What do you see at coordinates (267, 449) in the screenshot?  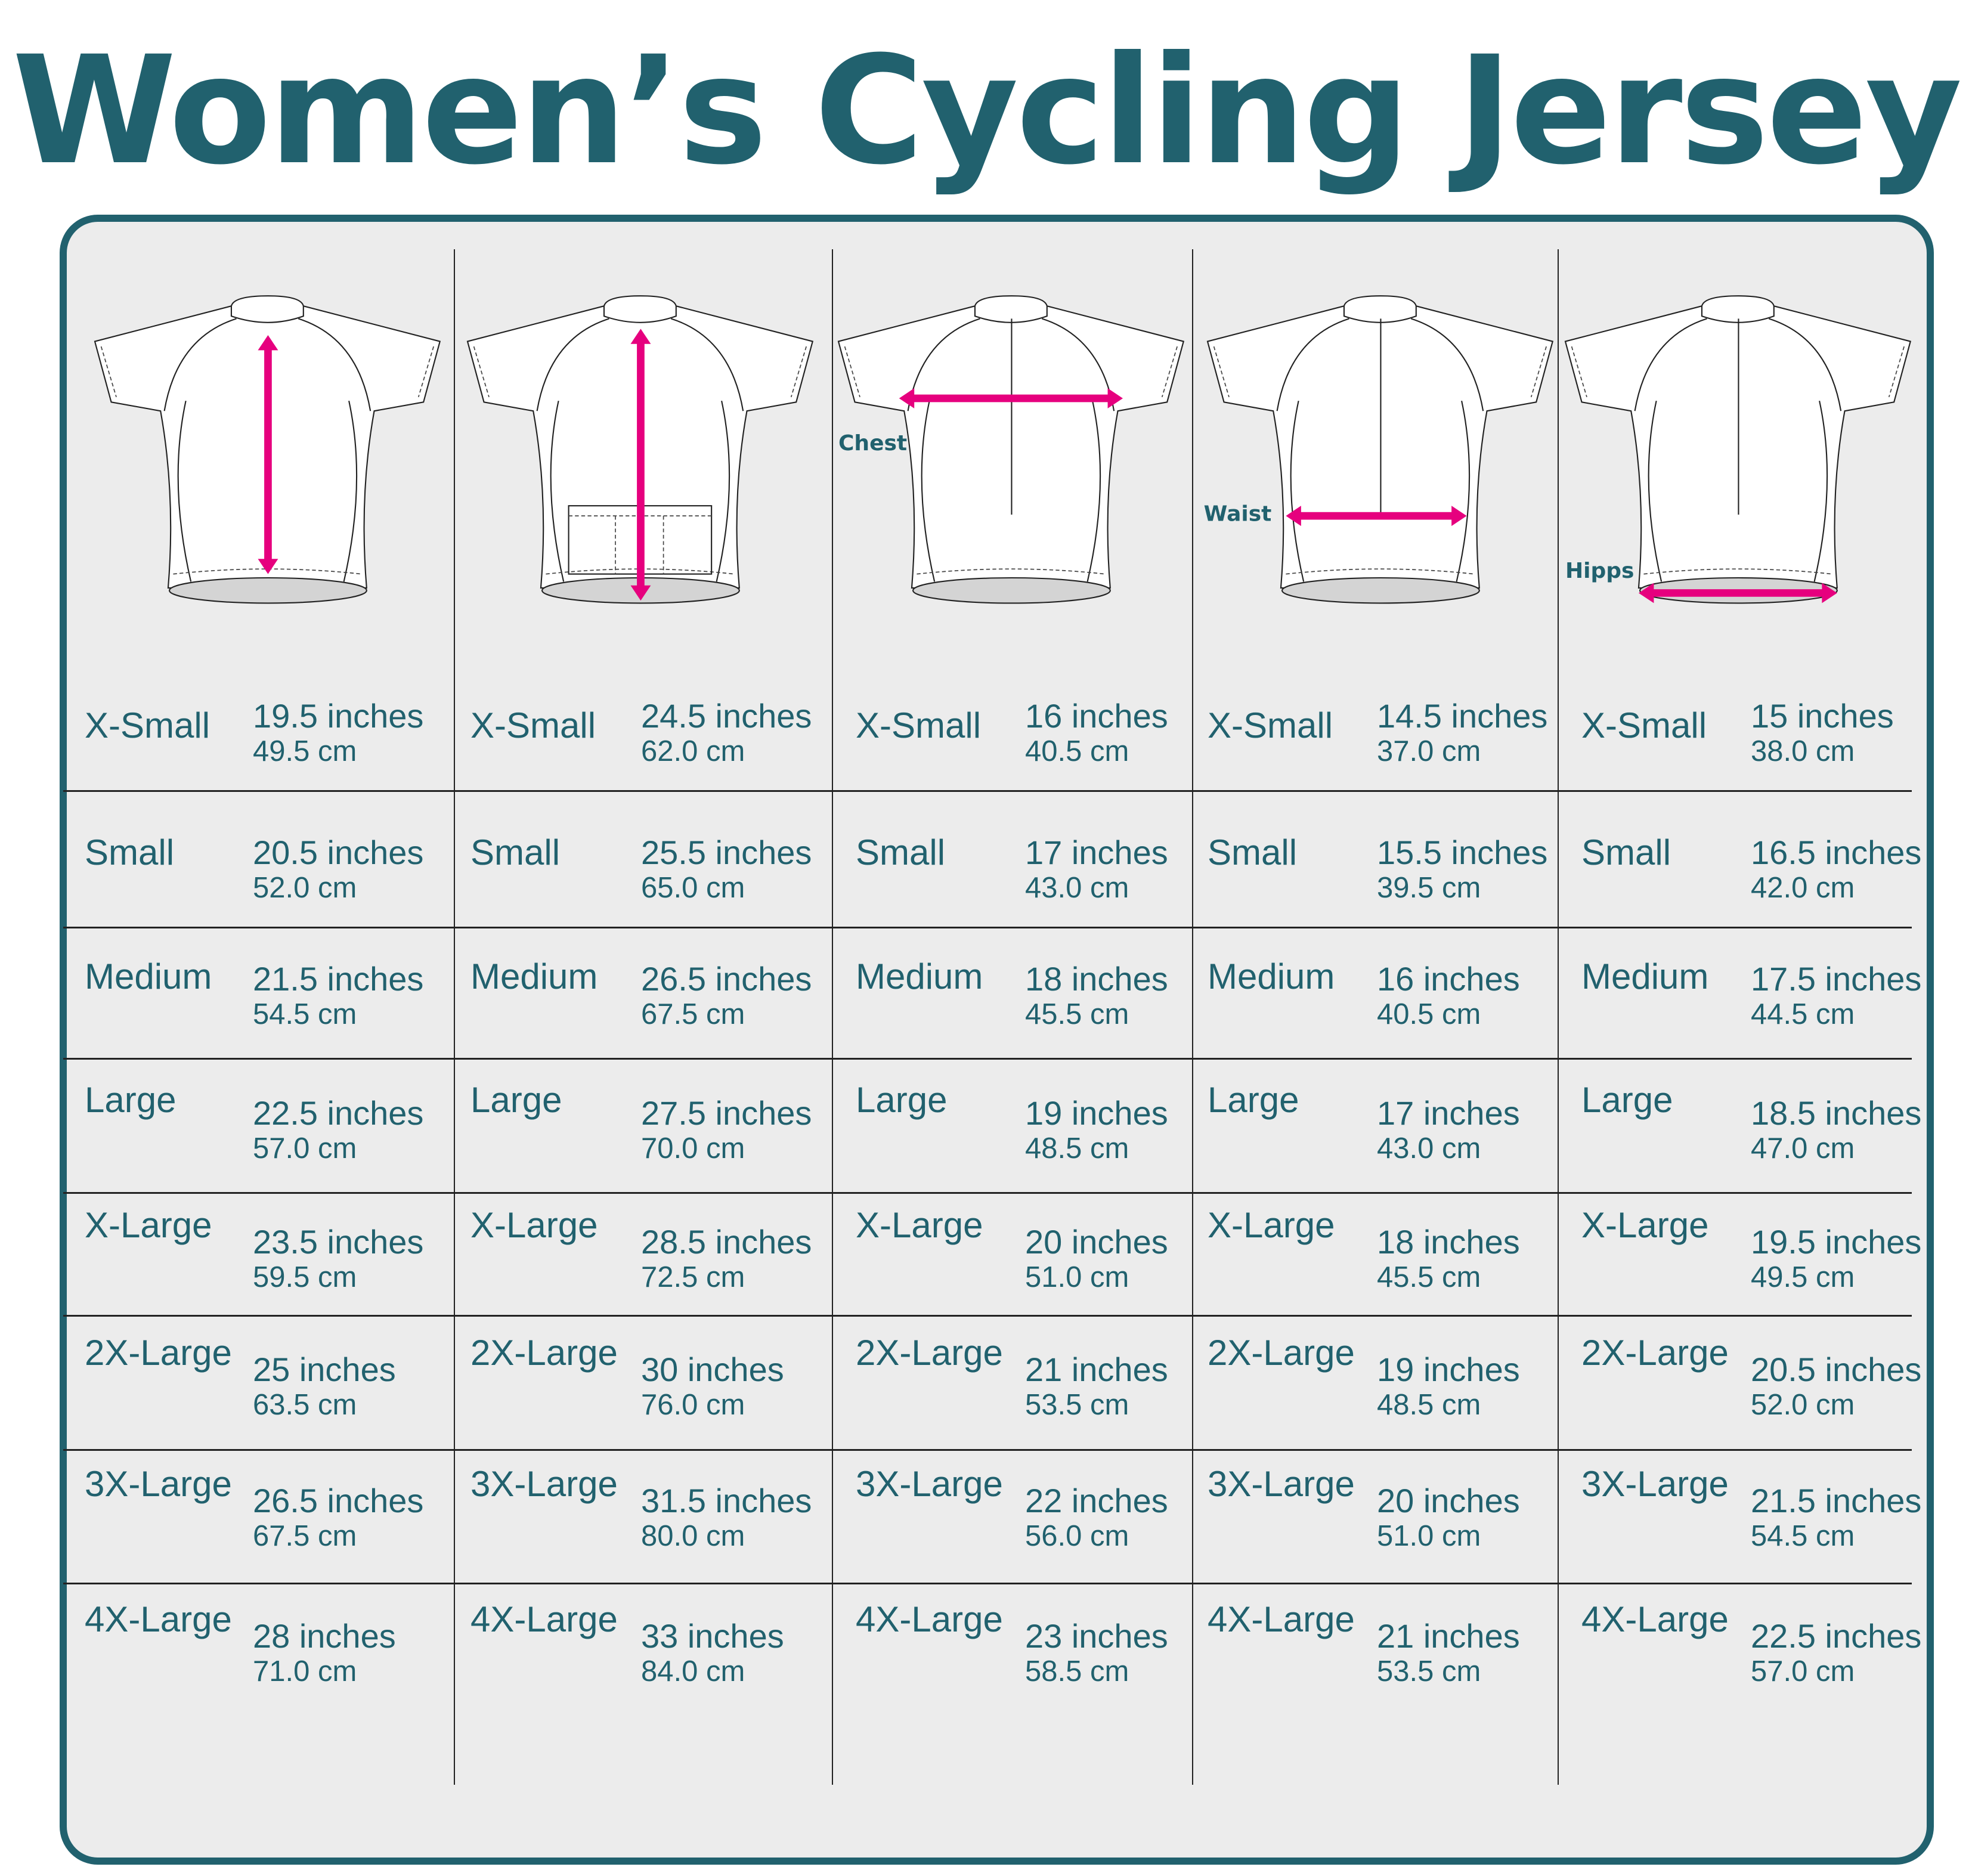 I see `jersey-length-front-diagram` at bounding box center [267, 449].